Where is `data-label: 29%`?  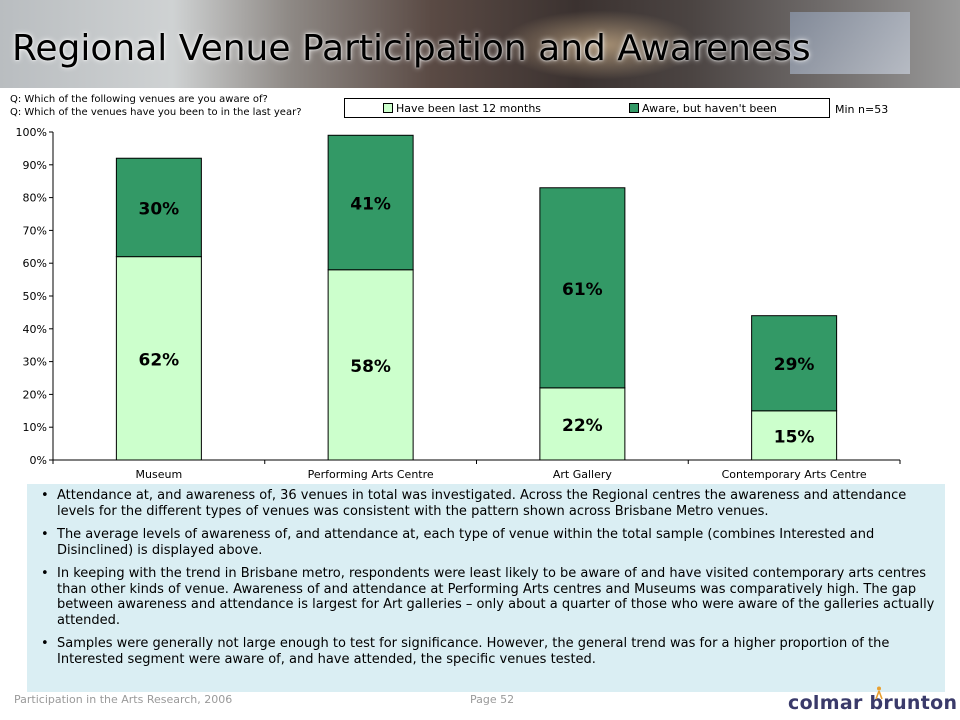
data-label: 29% is located at coordinates (794, 365).